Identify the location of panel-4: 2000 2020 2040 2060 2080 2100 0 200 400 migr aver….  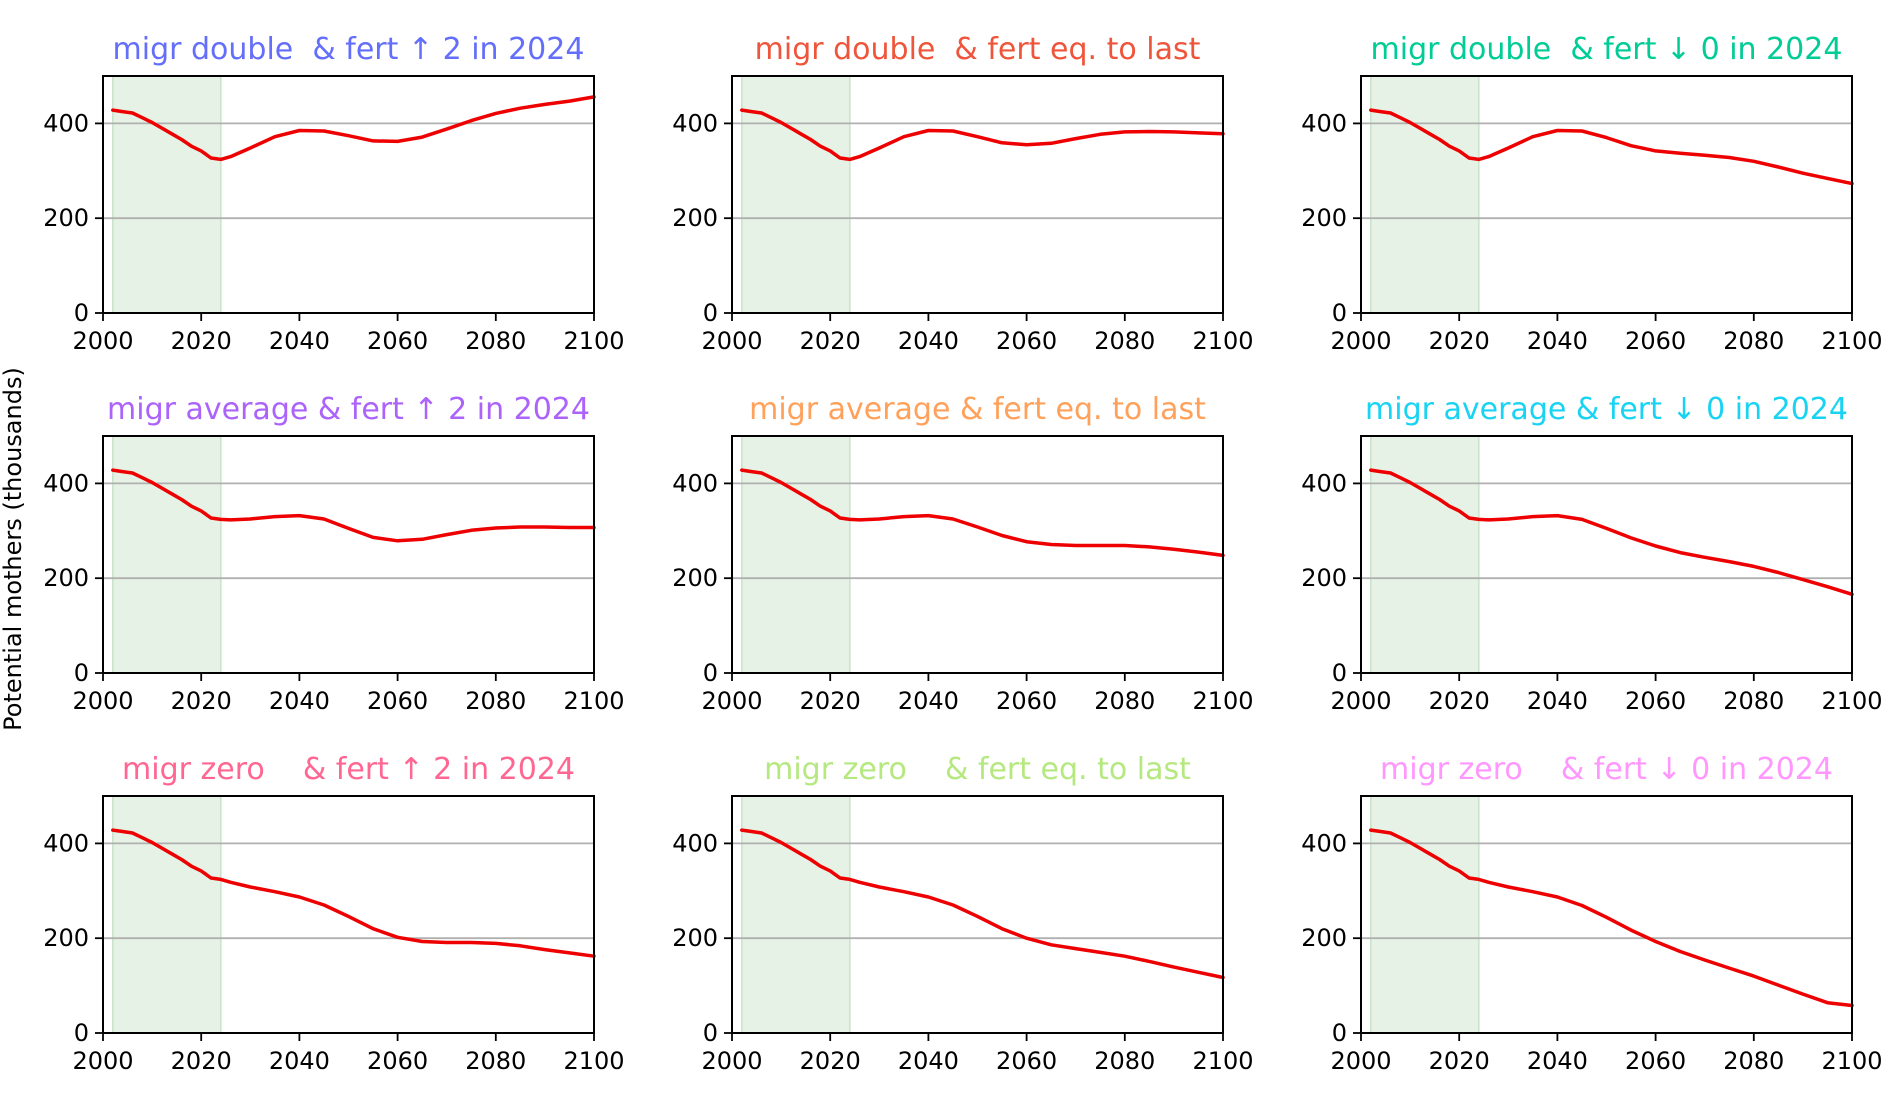
(333, 553).